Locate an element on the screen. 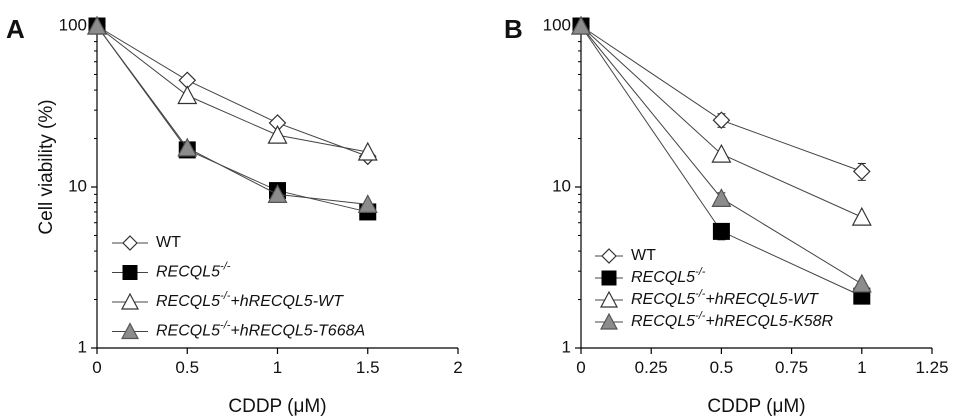  x-tick-label: 1.25 is located at coordinates (931, 367).